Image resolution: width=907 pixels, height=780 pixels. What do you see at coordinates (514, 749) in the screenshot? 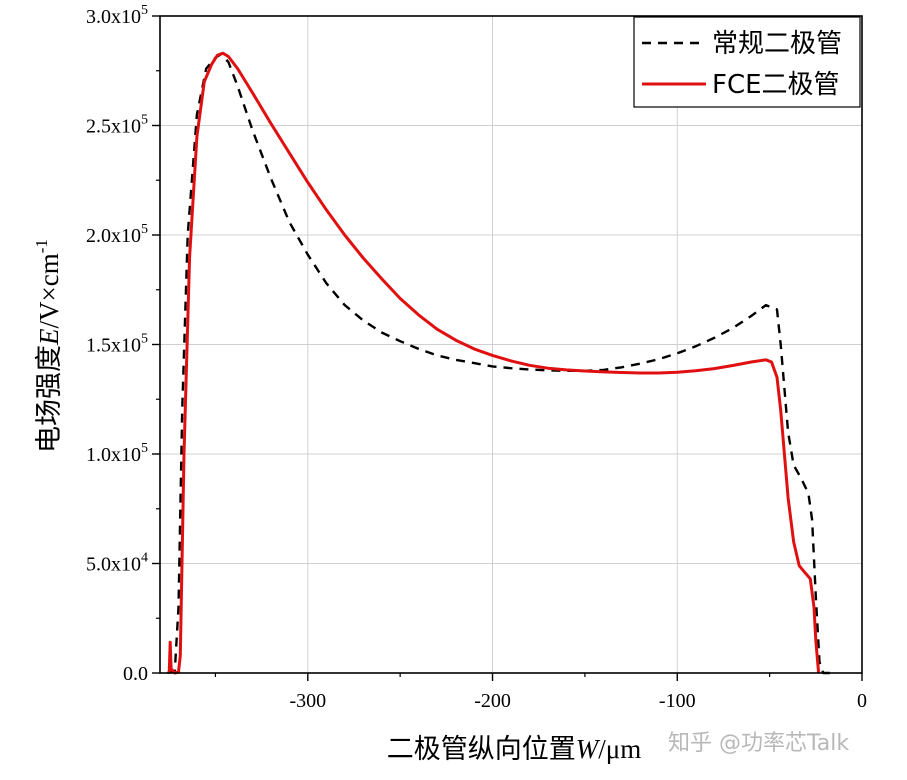
I see `x-axis-title: 二极管纵向位置W/μm` at bounding box center [514, 749].